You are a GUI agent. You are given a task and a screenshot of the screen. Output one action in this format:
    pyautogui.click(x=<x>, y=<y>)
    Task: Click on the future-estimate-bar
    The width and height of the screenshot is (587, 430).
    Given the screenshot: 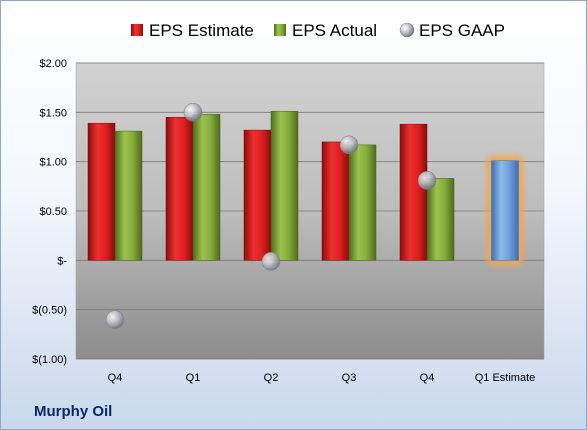 What is the action you would take?
    pyautogui.click(x=505, y=210)
    